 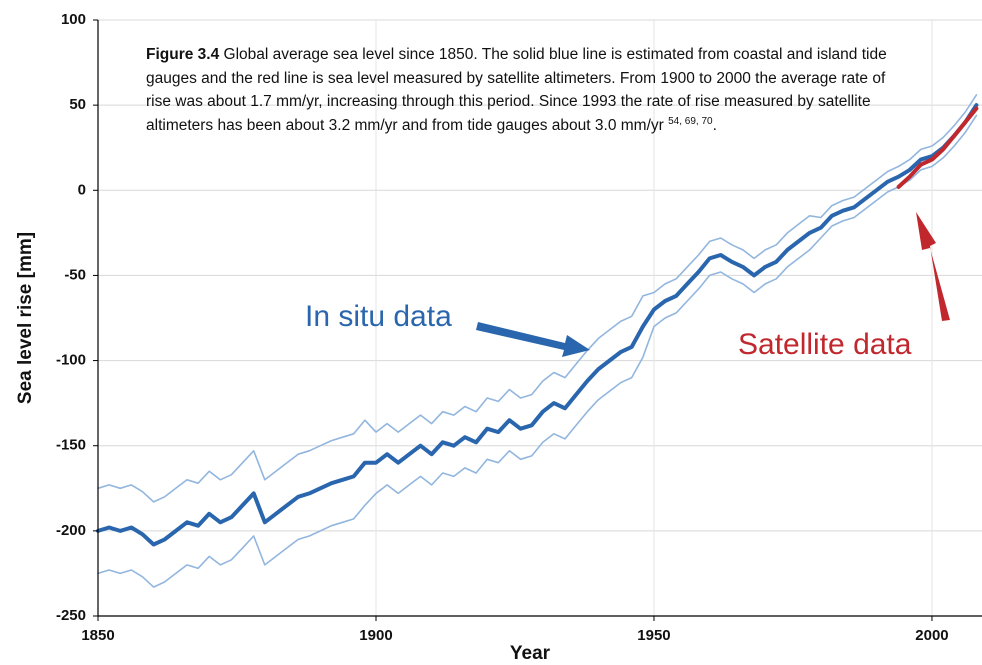 What do you see at coordinates (533, 339) in the screenshot?
I see `in-situ-arrow` at bounding box center [533, 339].